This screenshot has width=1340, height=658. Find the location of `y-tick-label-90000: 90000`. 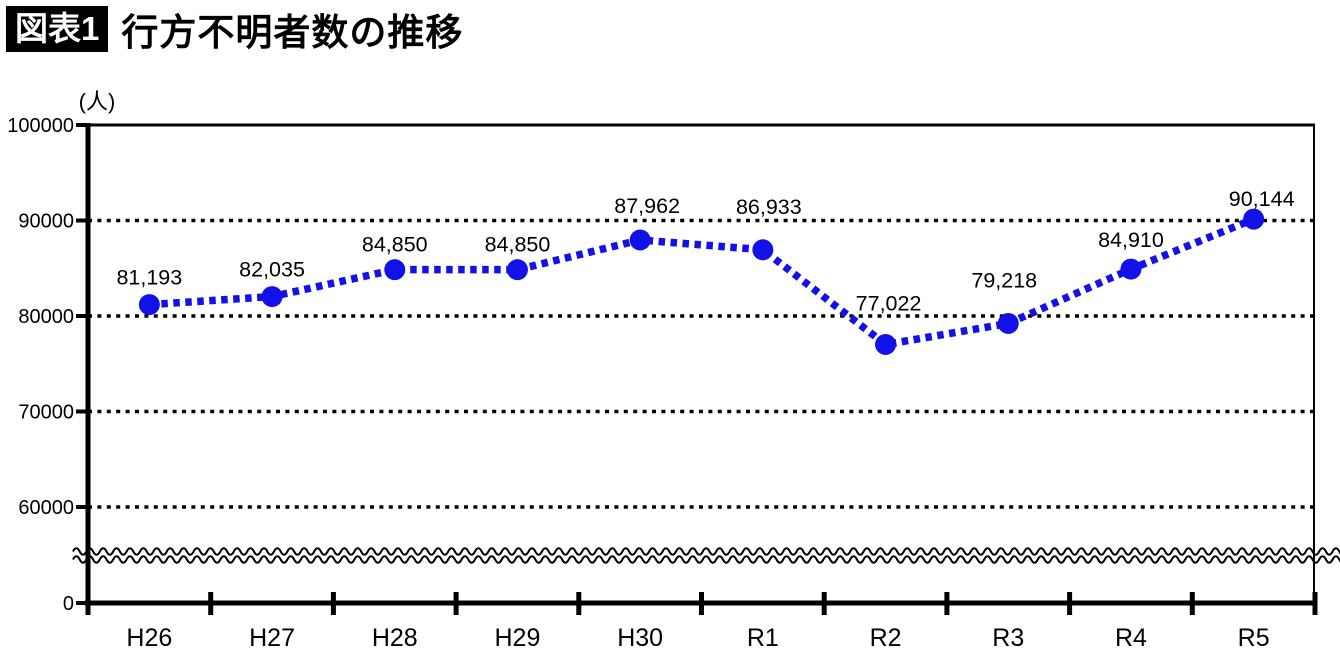

y-tick-label-90000: 90000 is located at coordinates (46, 222).